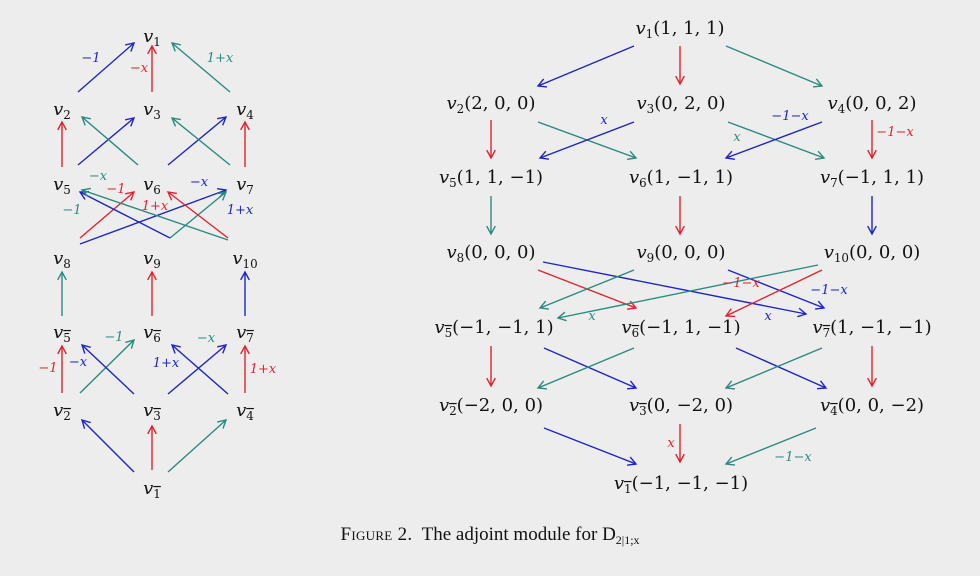 Image resolution: width=980 pixels, height=576 pixels. I want to click on left-node-v6: v6, so click(152, 185).